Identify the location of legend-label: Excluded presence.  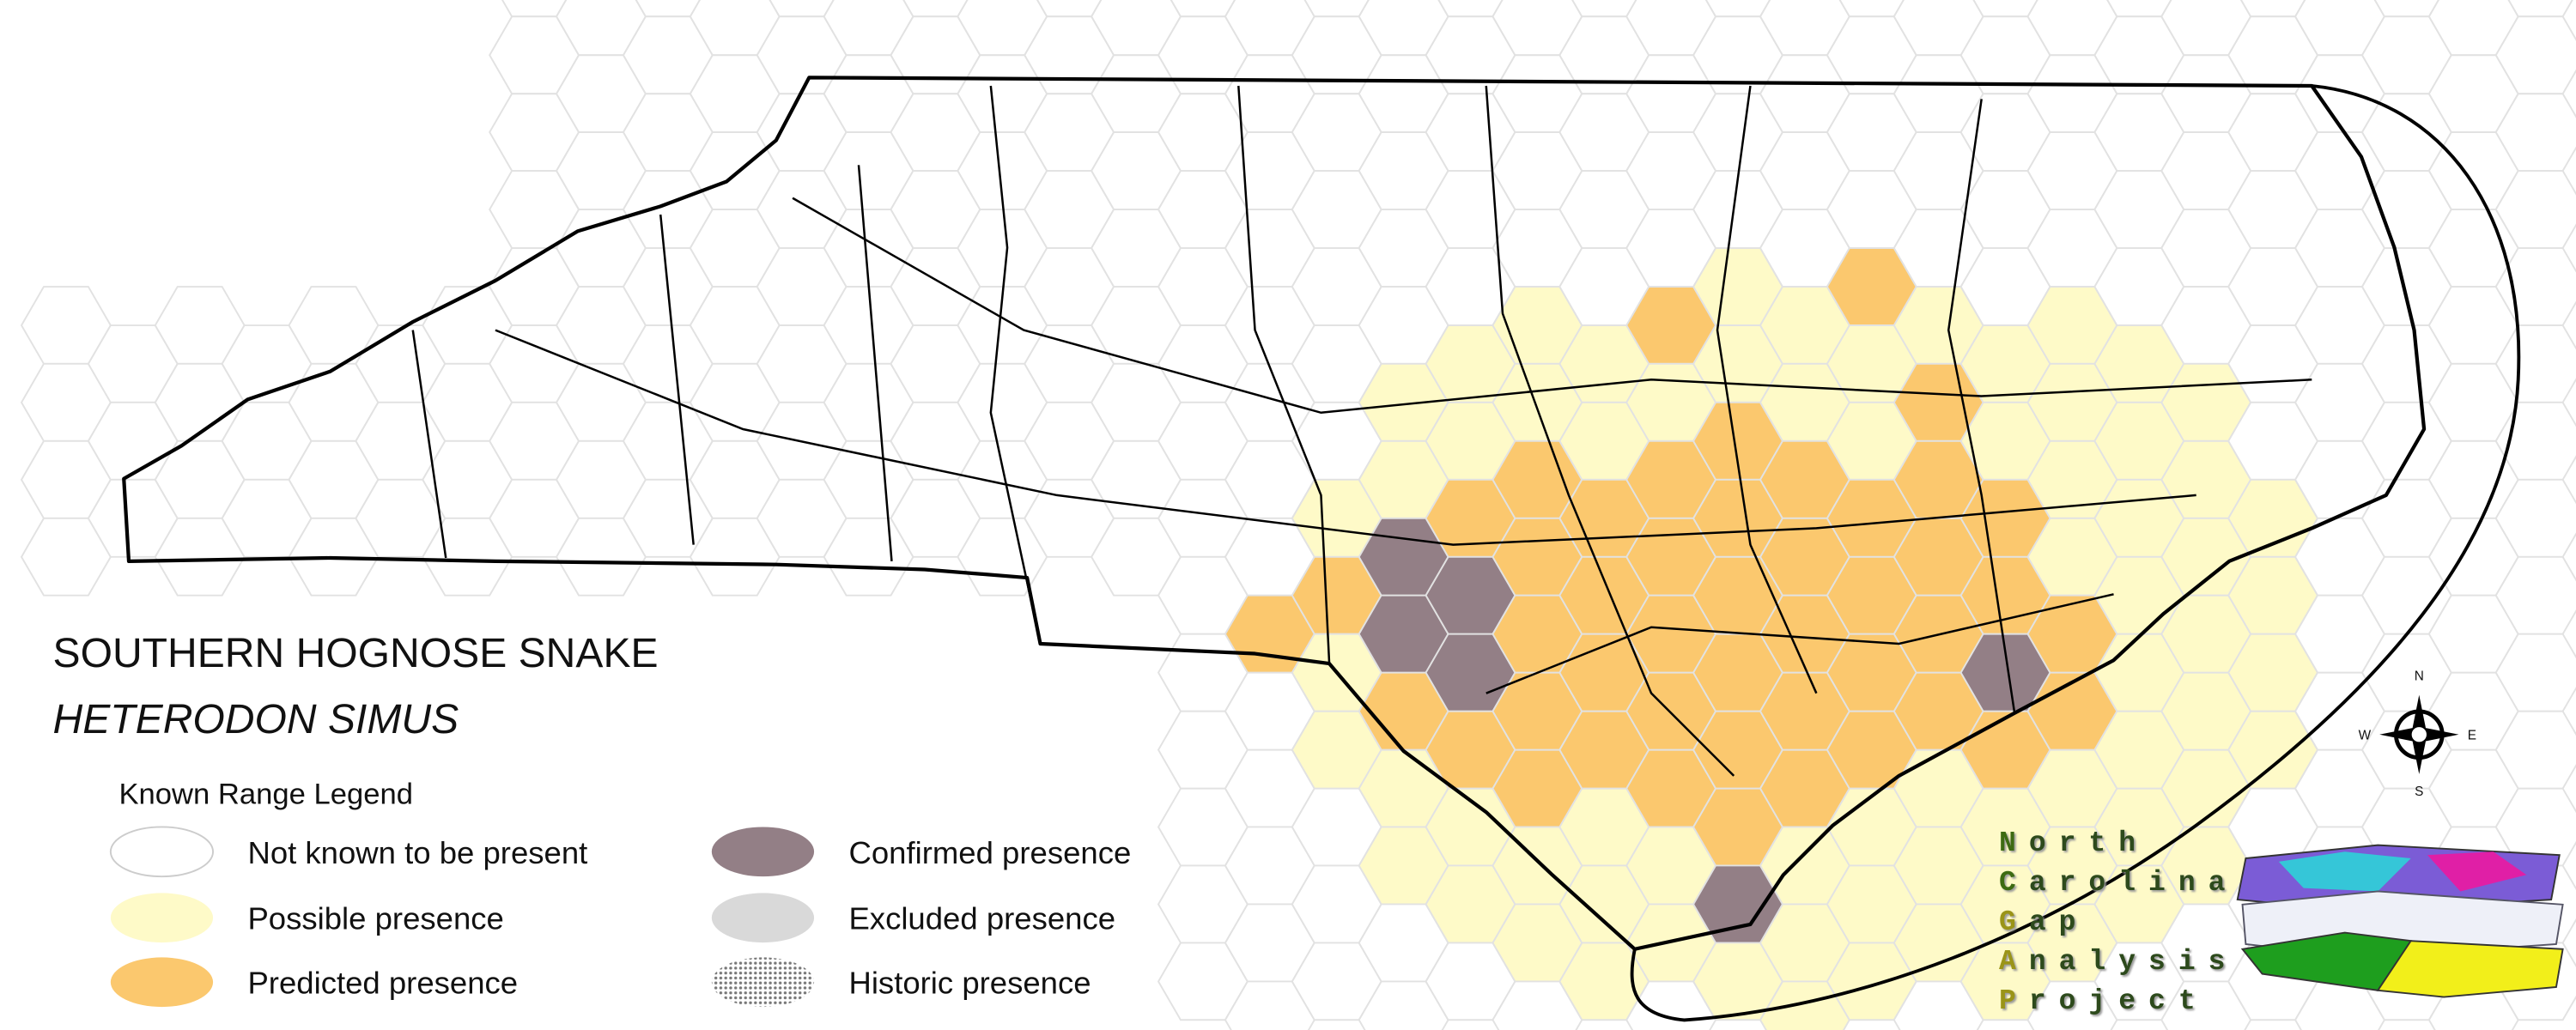
(981, 918).